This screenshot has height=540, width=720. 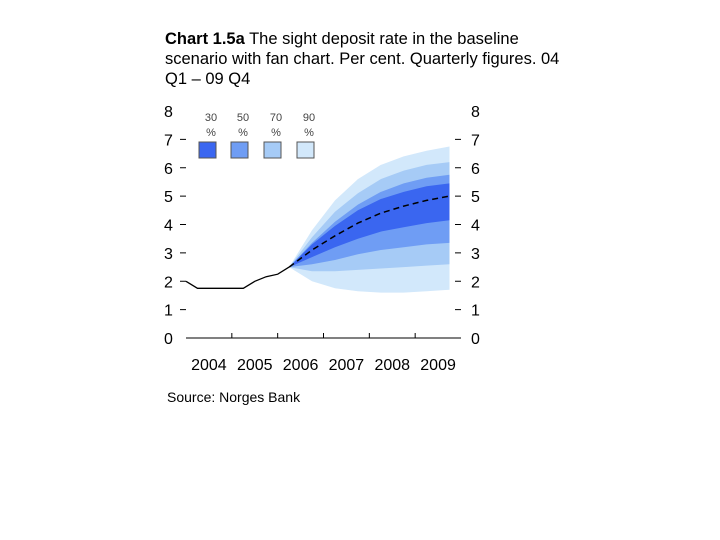 I want to click on chart-legend: 30% 50% 70% 90%, so click(x=256, y=135).